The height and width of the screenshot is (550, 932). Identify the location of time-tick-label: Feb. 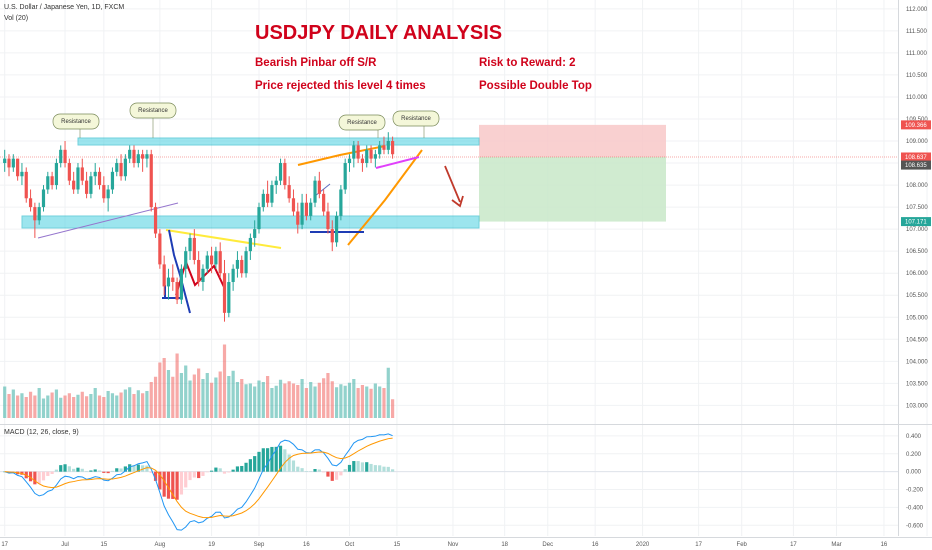
(742, 545).